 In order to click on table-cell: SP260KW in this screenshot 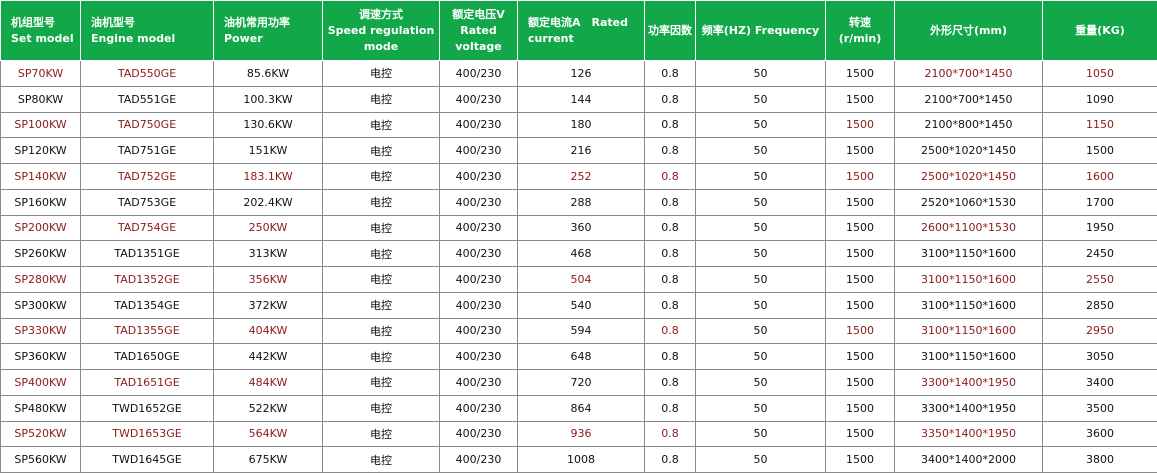, I will do `click(40, 253)`.